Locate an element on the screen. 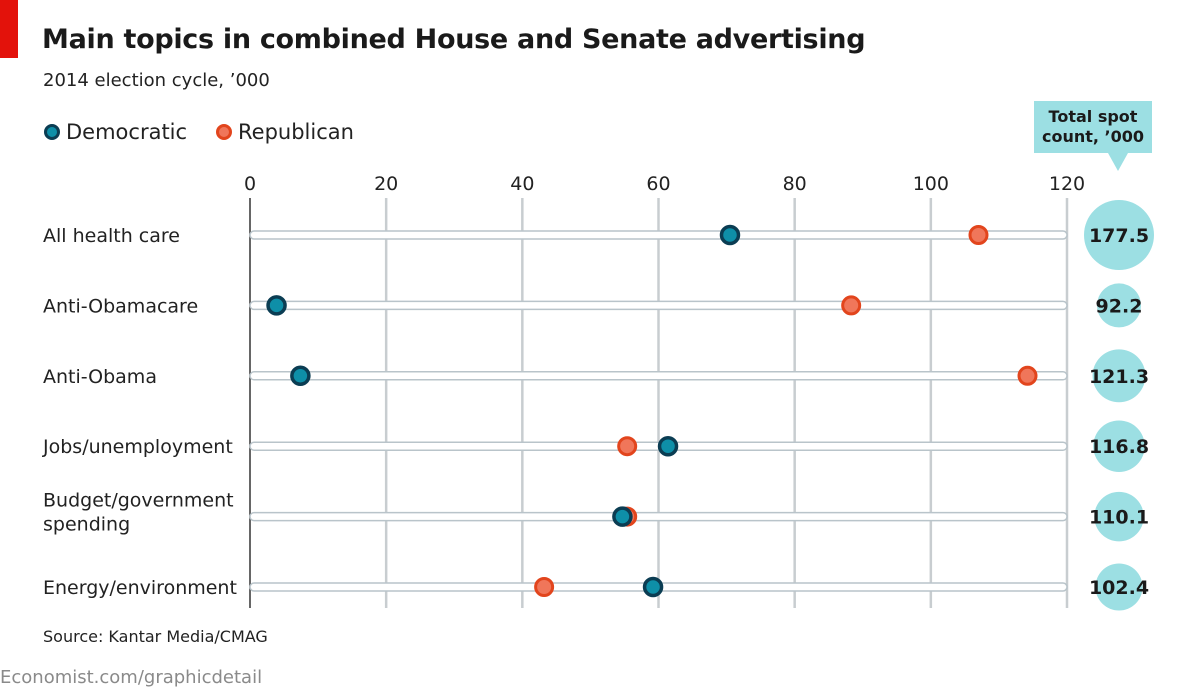 This screenshot has width=1190, height=694. total-value-label: 177.5 is located at coordinates (1119, 236).